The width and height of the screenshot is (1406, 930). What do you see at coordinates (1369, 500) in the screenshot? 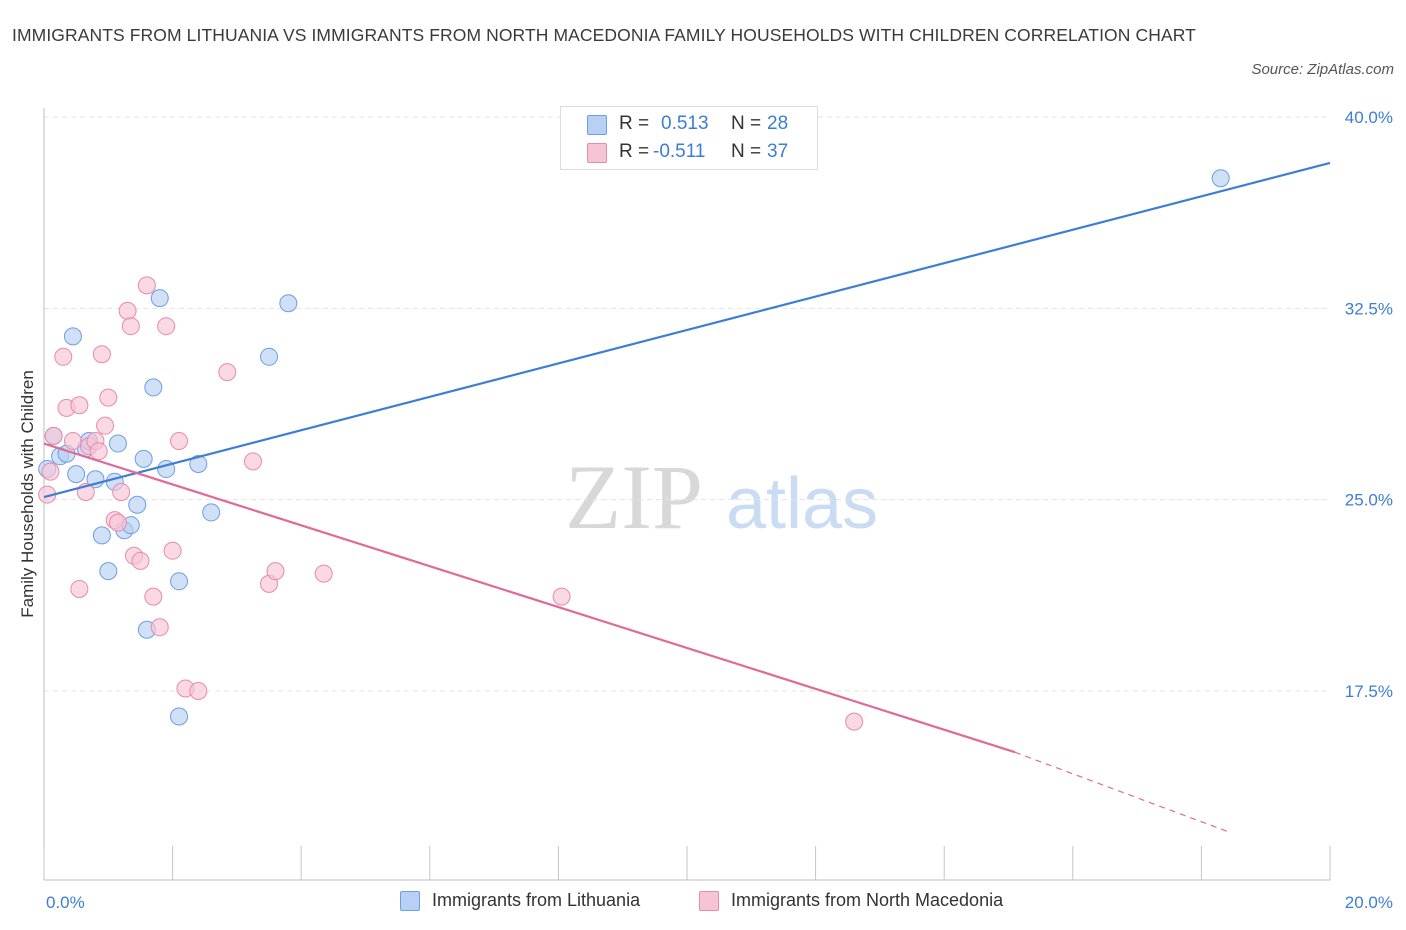
I see `y-tick-label: 25.0%` at bounding box center [1369, 500].